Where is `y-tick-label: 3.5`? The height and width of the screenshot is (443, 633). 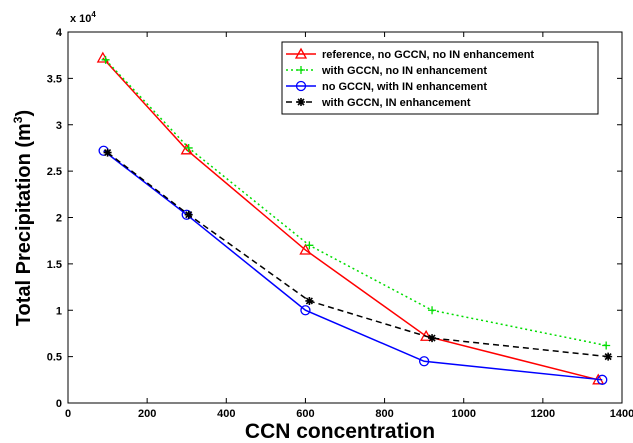
y-tick-label: 3.5 is located at coordinates (54, 79).